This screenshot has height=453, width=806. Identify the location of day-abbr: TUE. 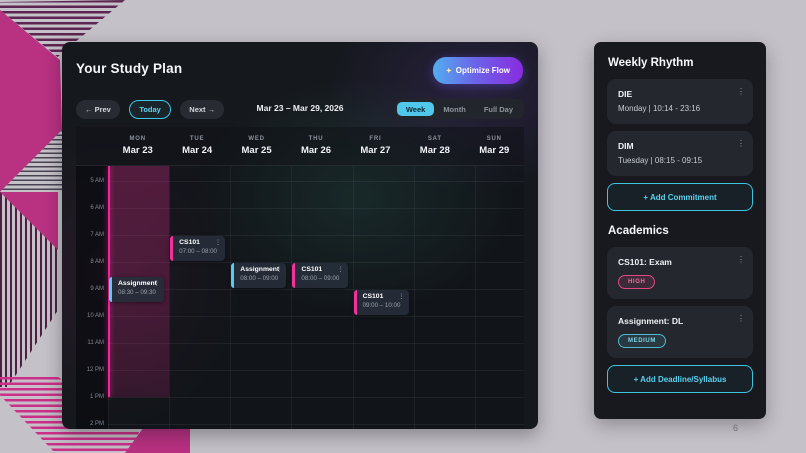
(197, 139).